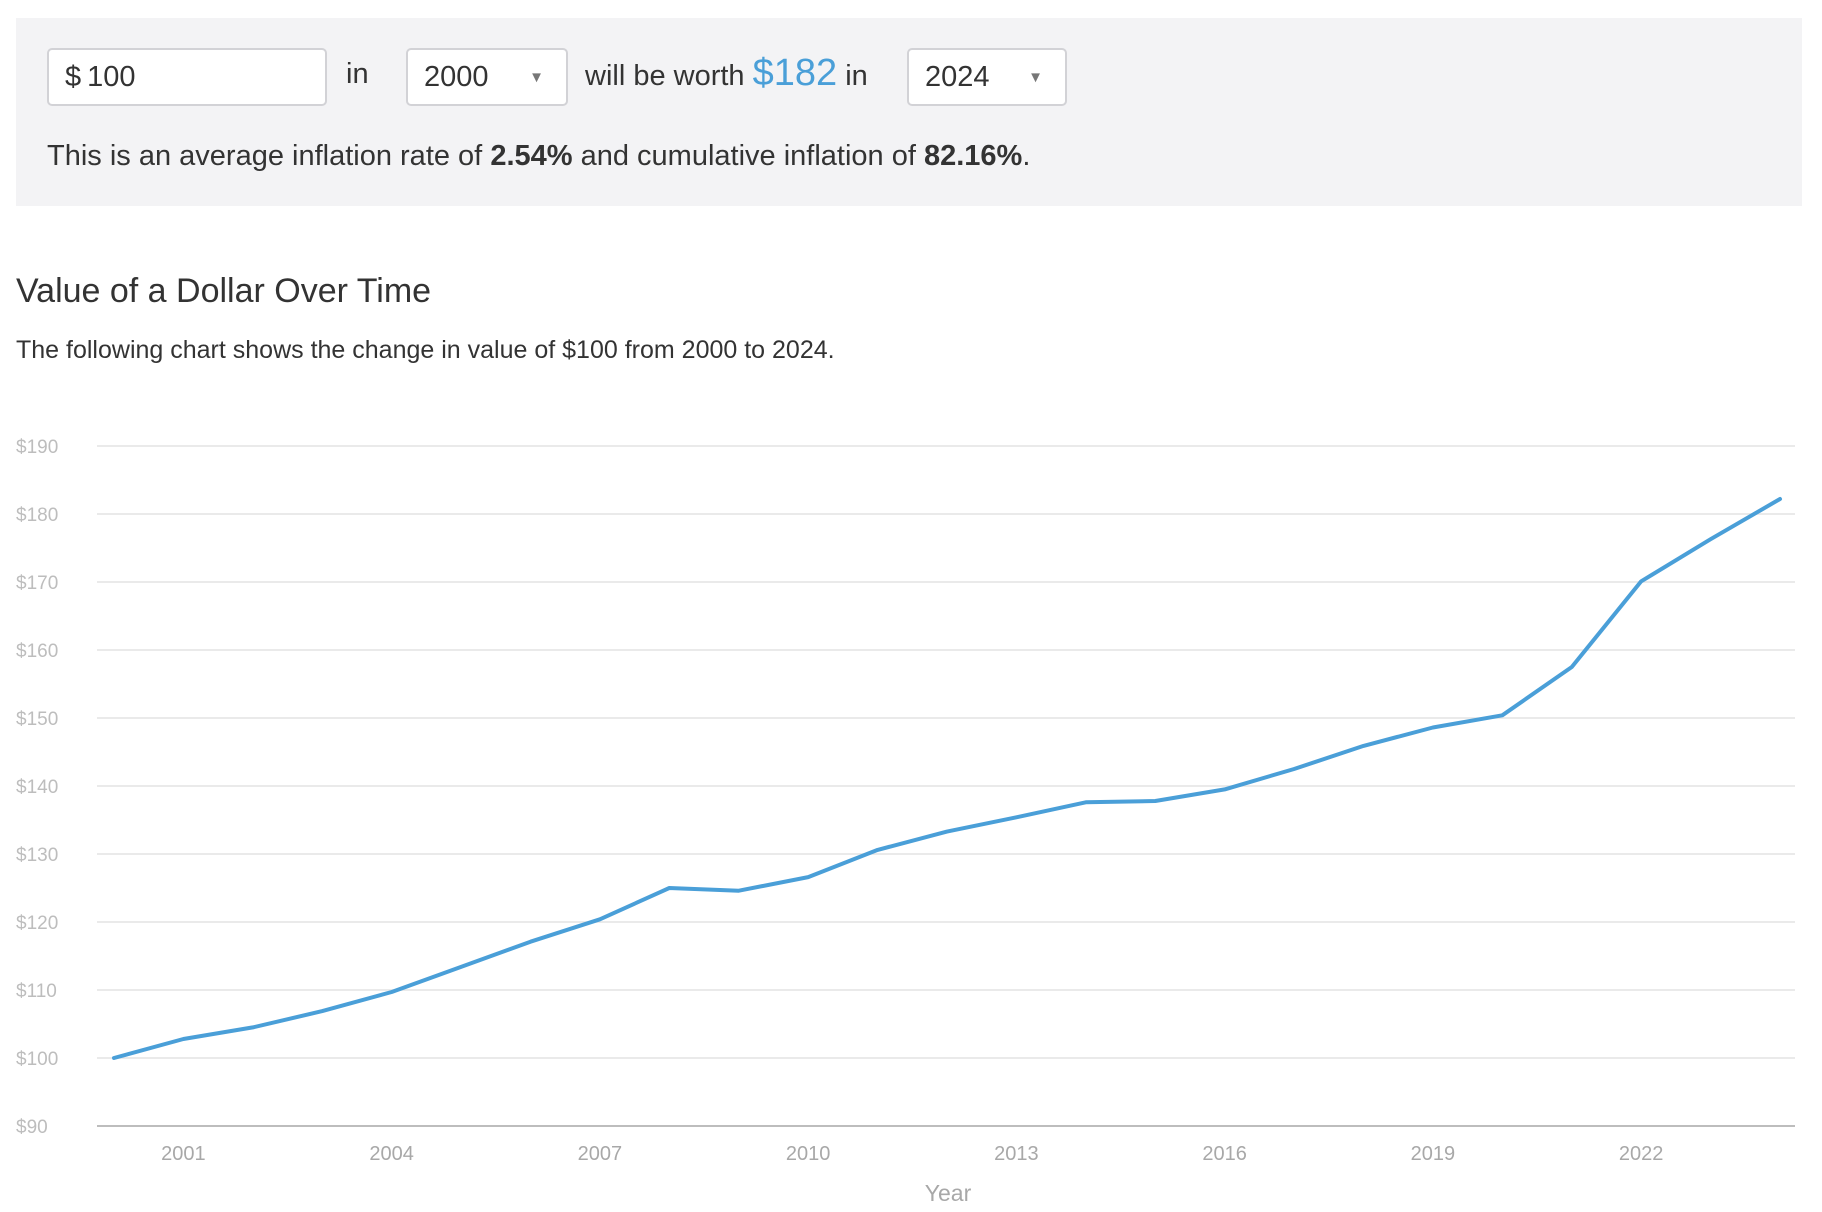 The height and width of the screenshot is (1212, 1822). I want to click on end-year-select: 2024 ▼, so click(987, 77).